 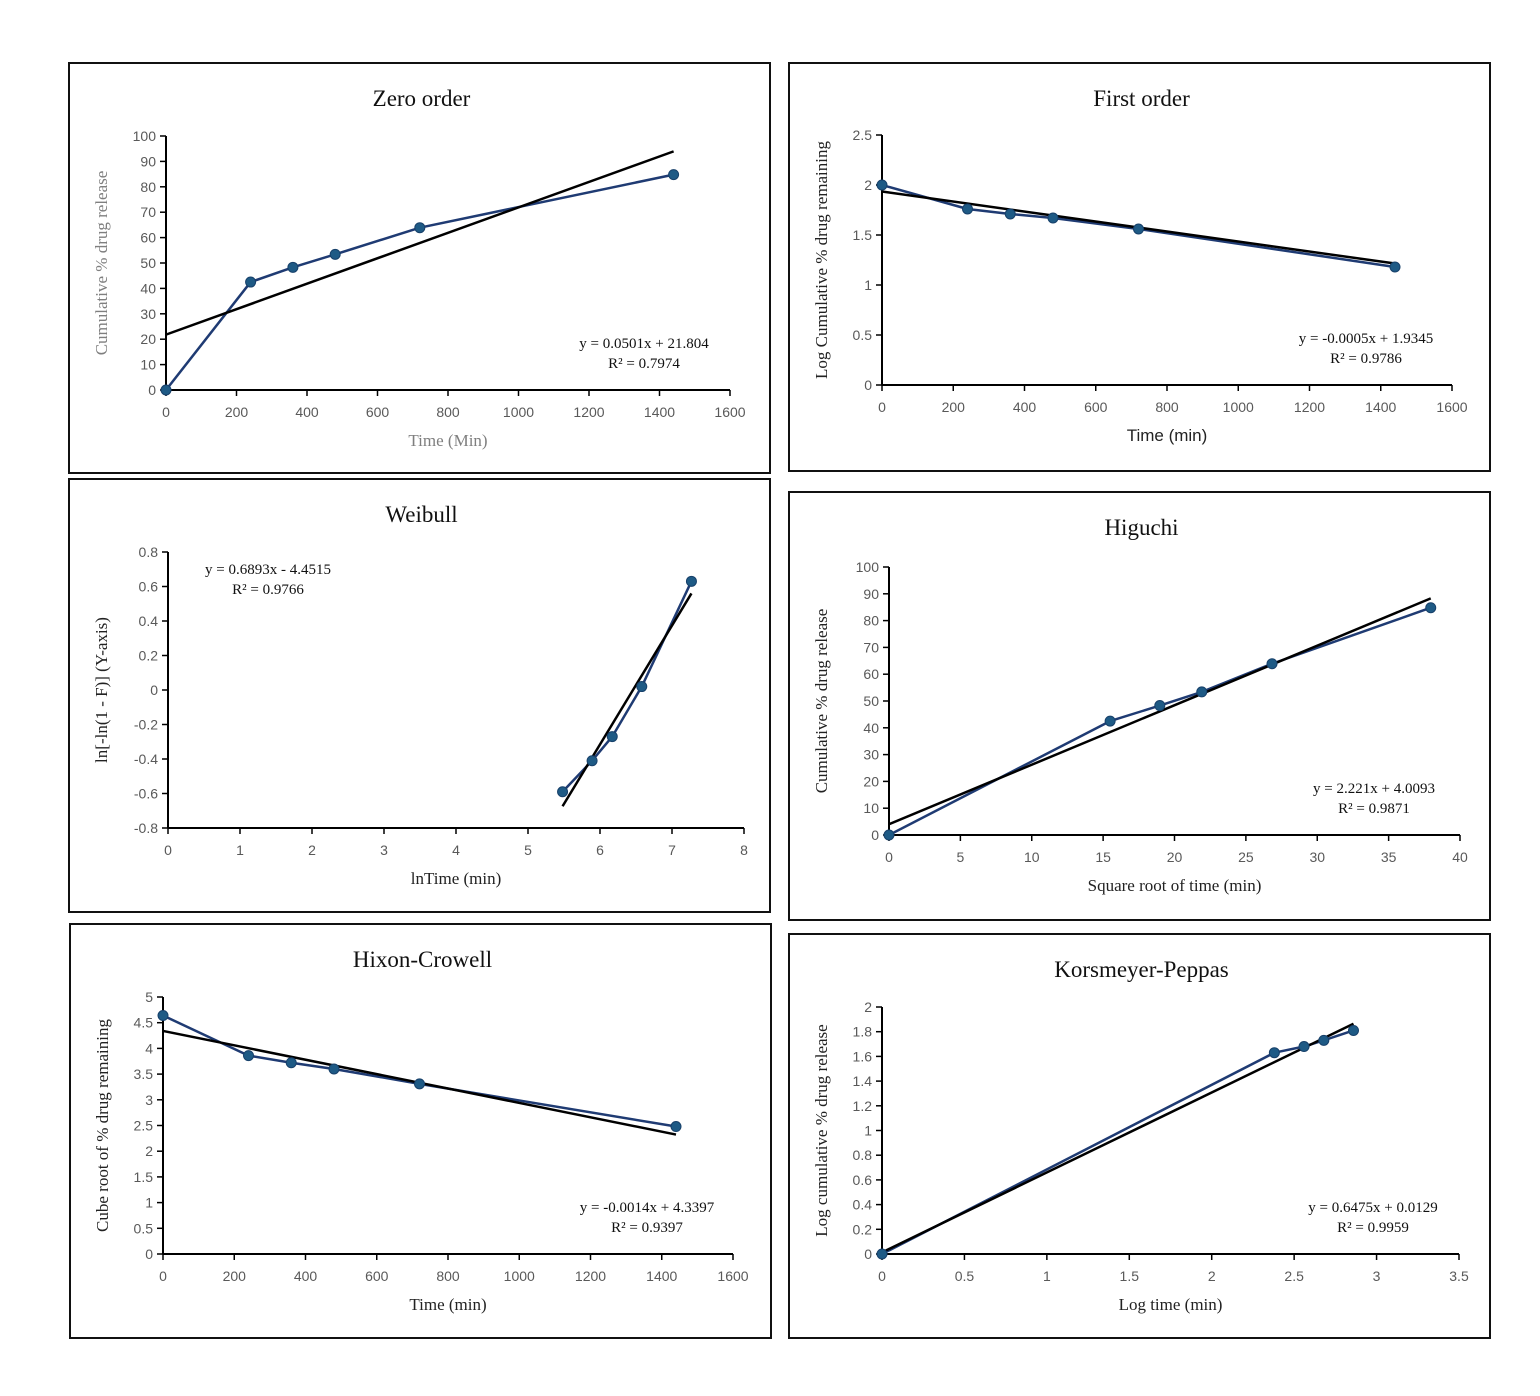 I want to click on y-tick-label: 3, so click(x=149, y=1100).